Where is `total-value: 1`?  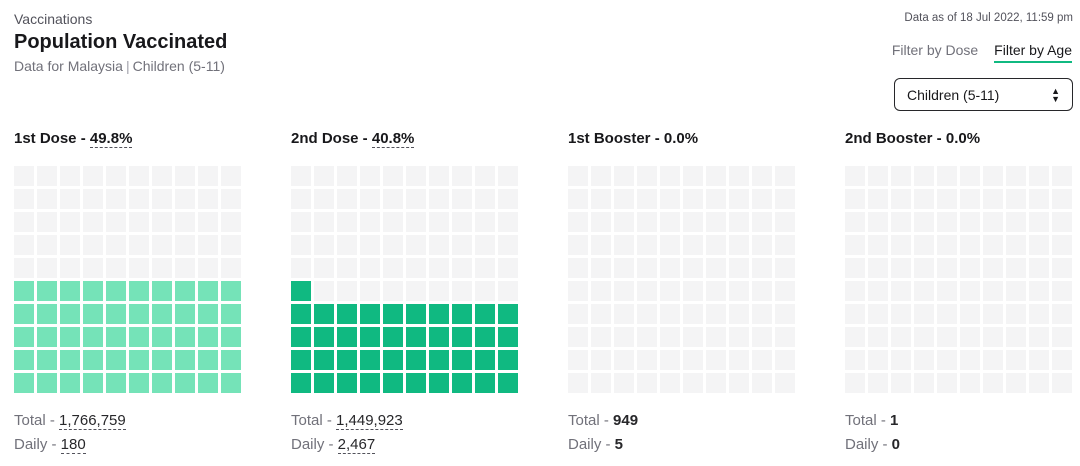
total-value: 1 is located at coordinates (894, 420).